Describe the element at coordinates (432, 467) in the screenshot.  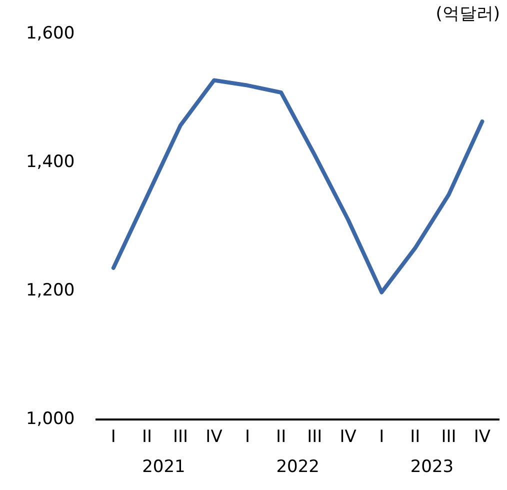
I see `text: 2023` at that location.